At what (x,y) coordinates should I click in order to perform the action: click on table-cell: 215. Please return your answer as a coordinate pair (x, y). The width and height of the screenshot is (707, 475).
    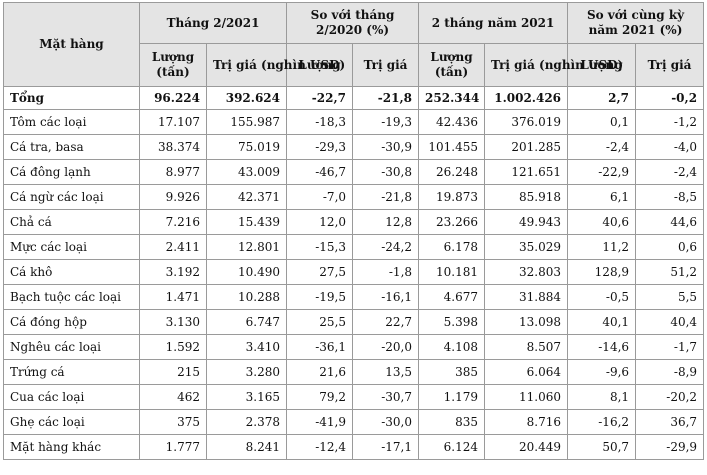
    Looking at the image, I should click on (173, 372).